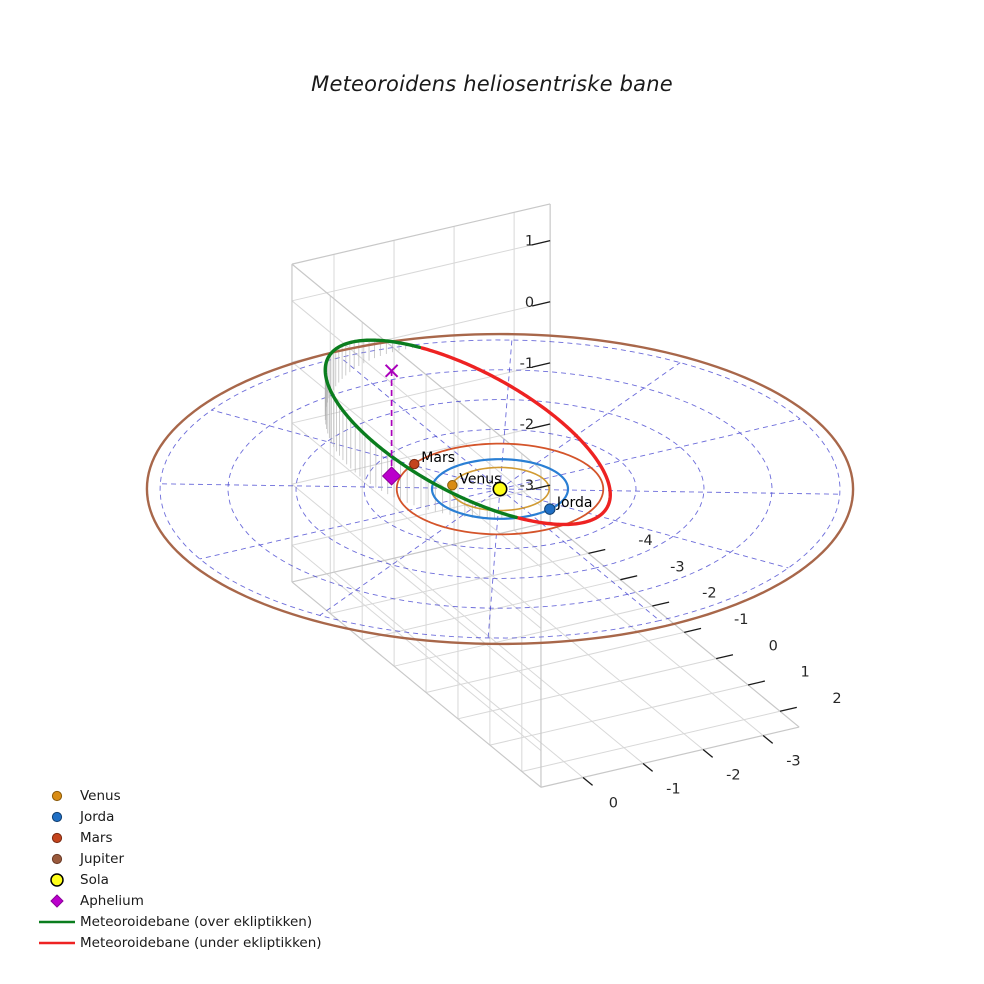  Describe the element at coordinates (741, 620) in the screenshot. I see `x-axis-tick-label: -1` at that location.